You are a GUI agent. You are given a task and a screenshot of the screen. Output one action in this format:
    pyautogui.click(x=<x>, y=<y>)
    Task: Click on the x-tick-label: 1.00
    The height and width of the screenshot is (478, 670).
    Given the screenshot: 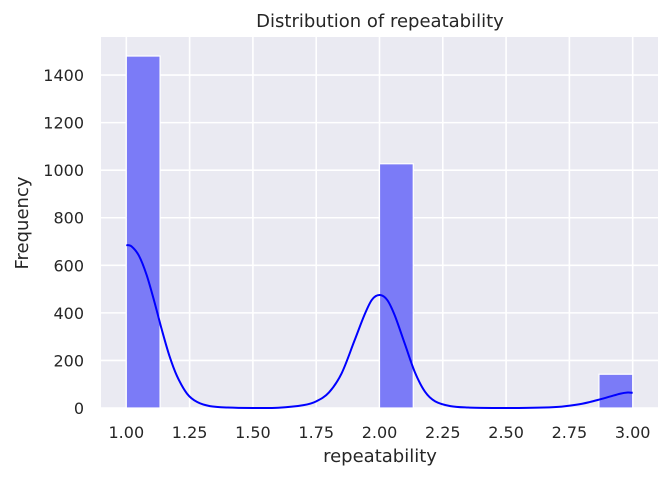 What is the action you would take?
    pyautogui.click(x=127, y=432)
    